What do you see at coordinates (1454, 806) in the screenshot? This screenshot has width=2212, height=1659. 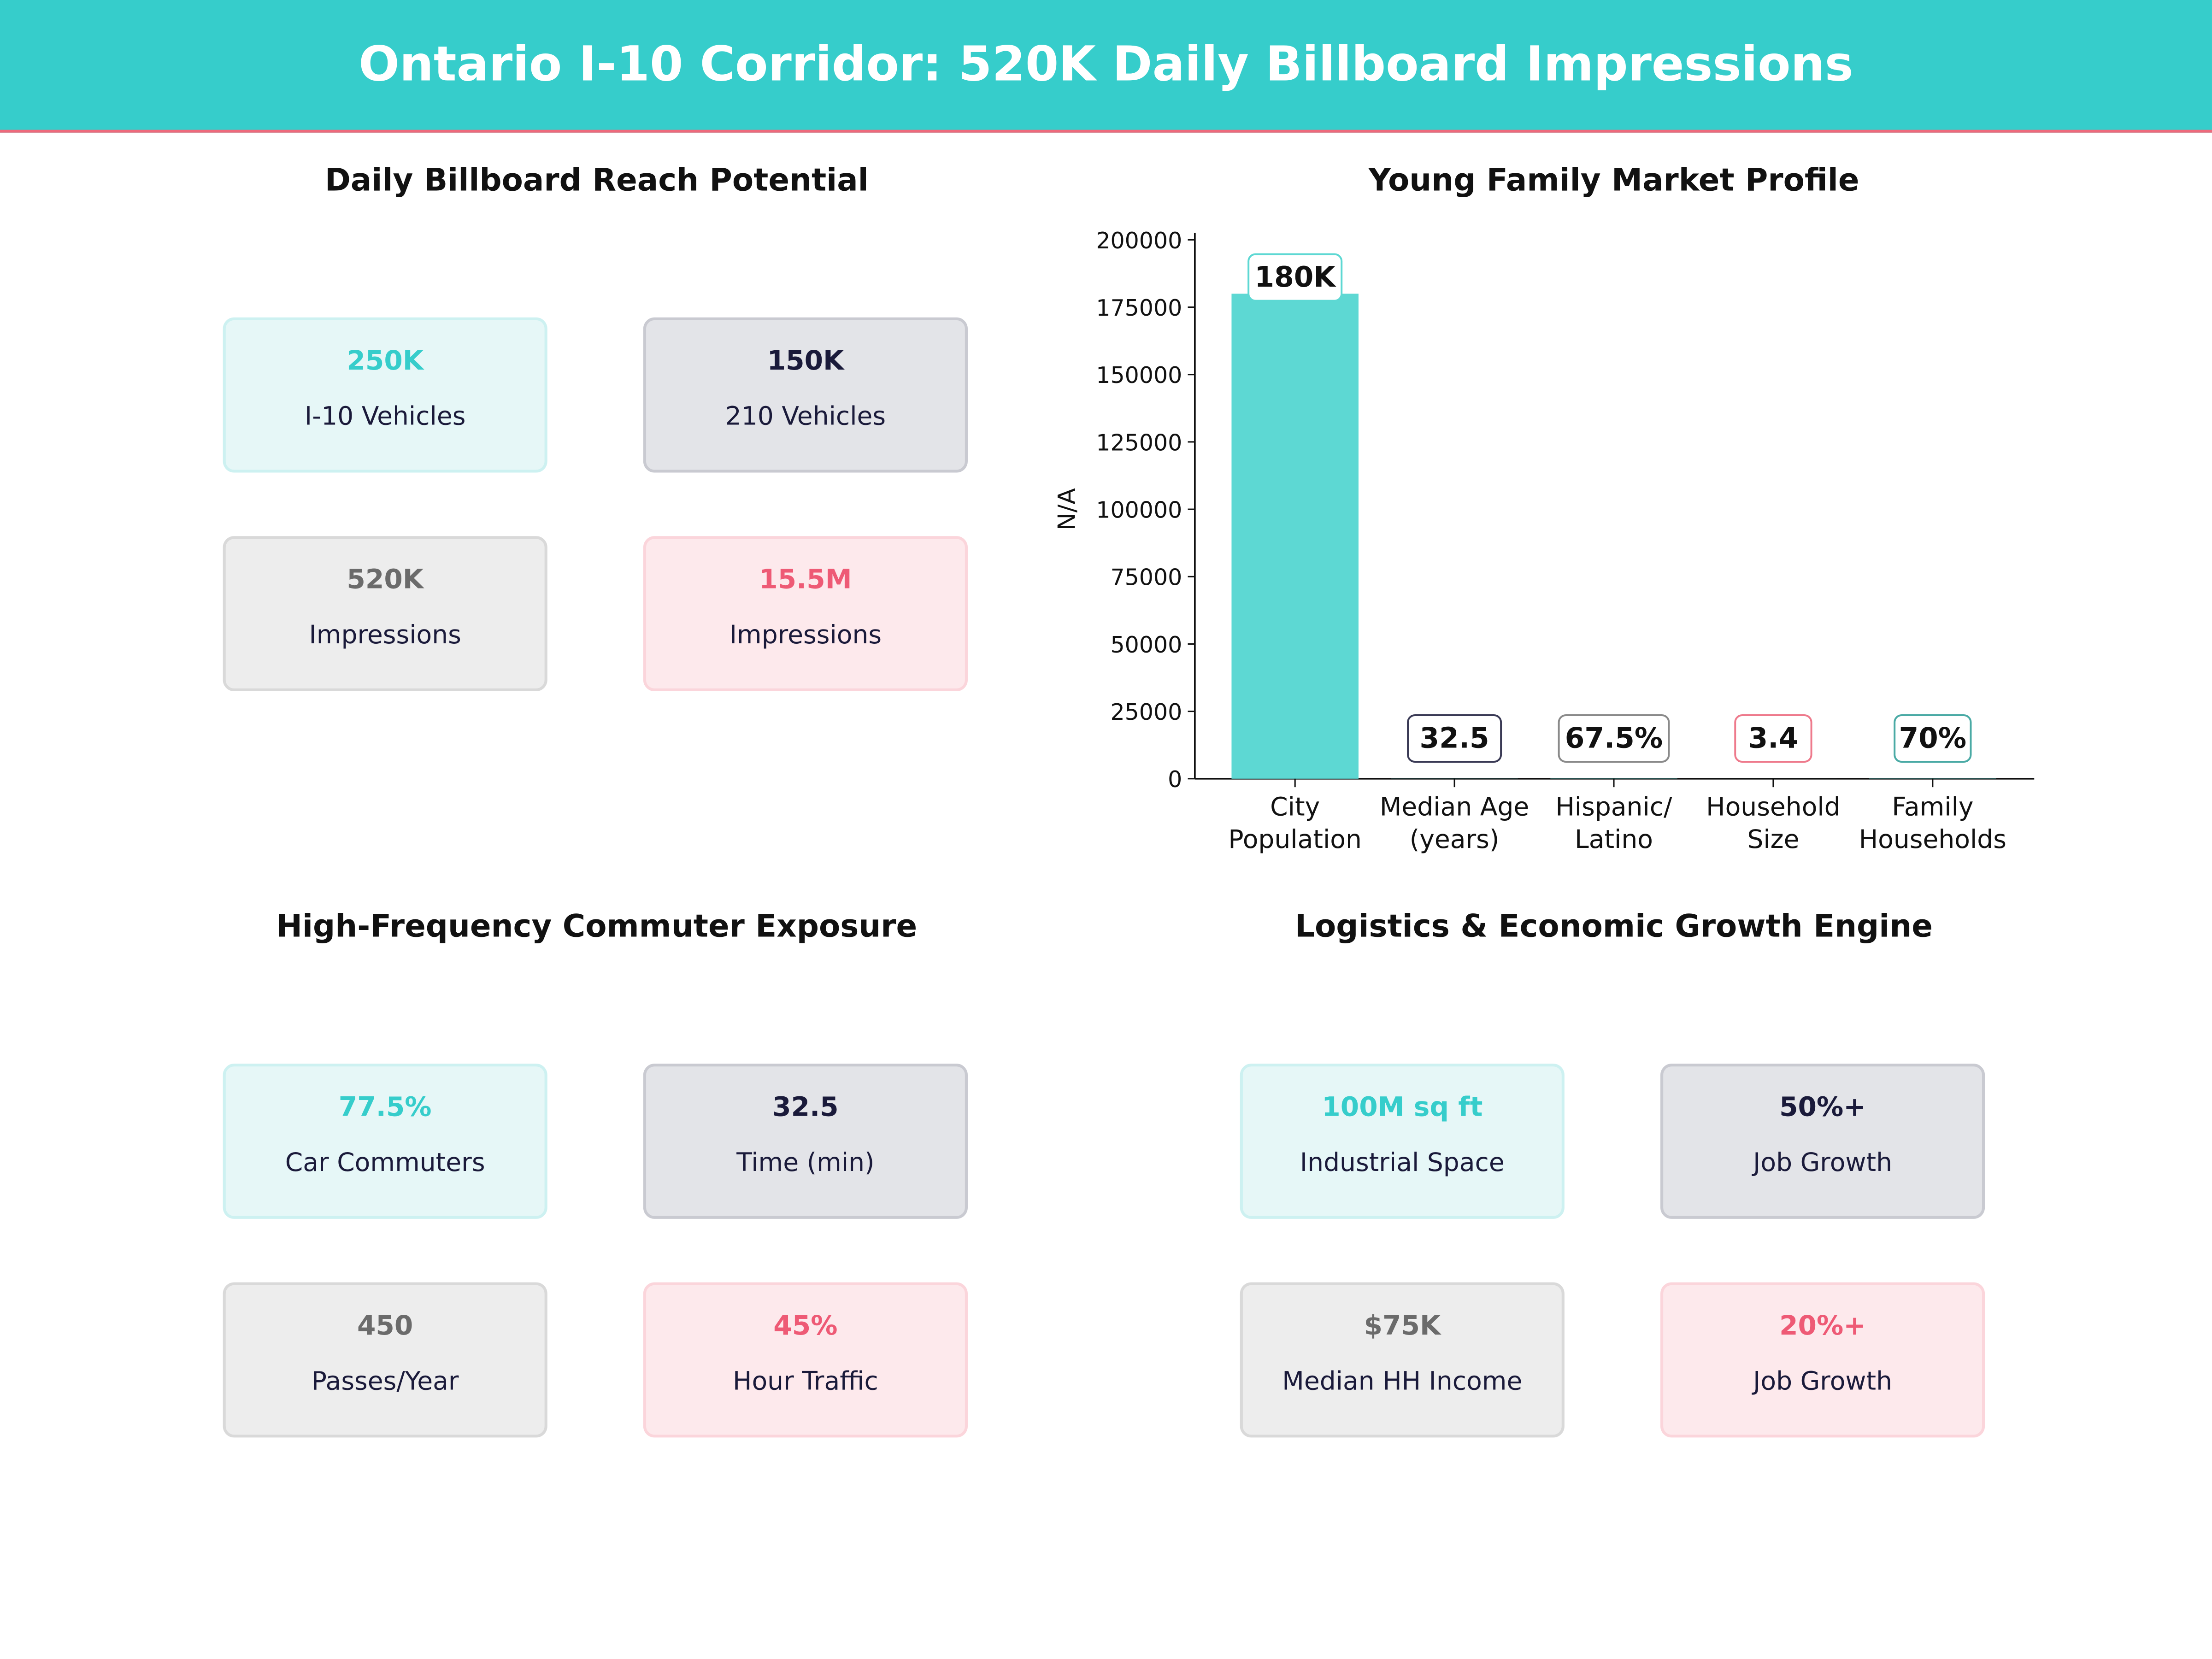 I see `x-tick-label: Median Age` at bounding box center [1454, 806].